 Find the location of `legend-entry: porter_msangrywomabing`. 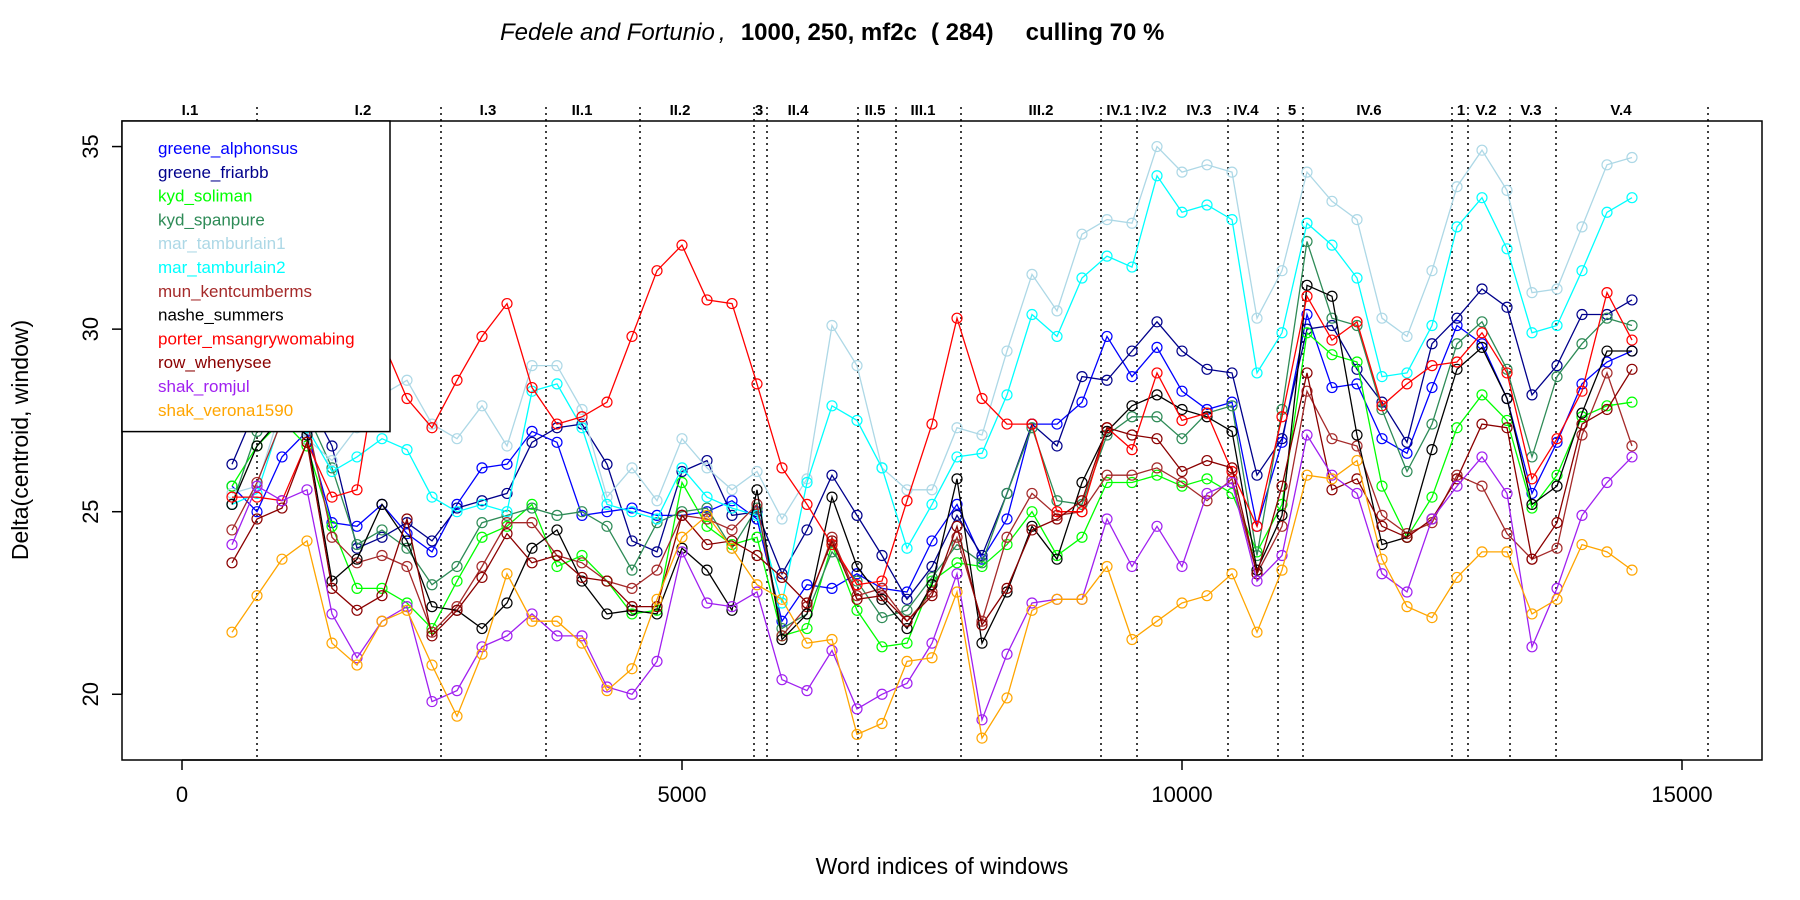

legend-entry: porter_msangrywomabing is located at coordinates (256, 338).